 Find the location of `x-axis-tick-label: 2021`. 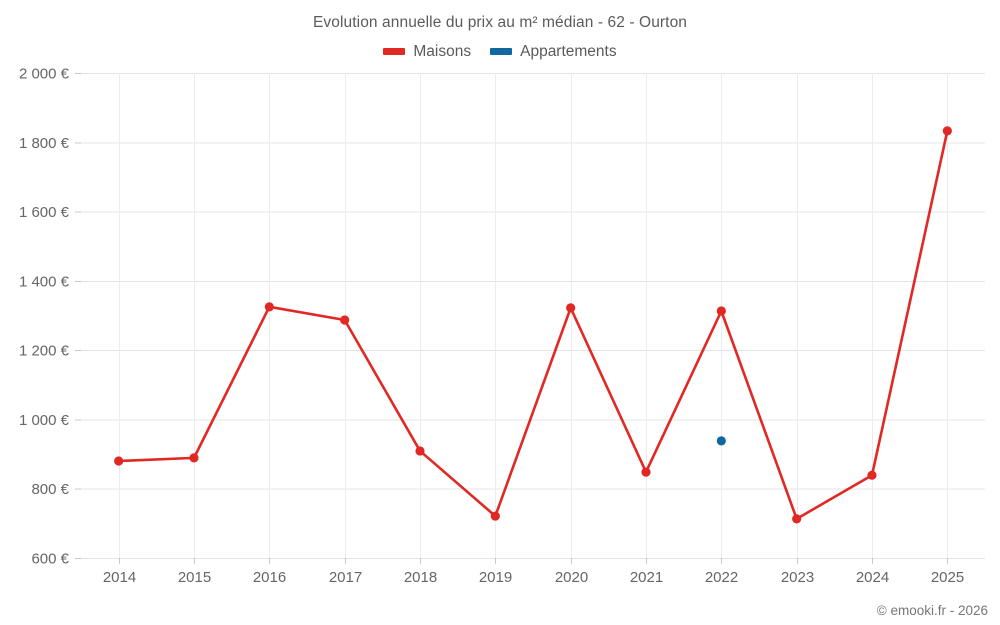

x-axis-tick-label: 2021 is located at coordinates (646, 577).